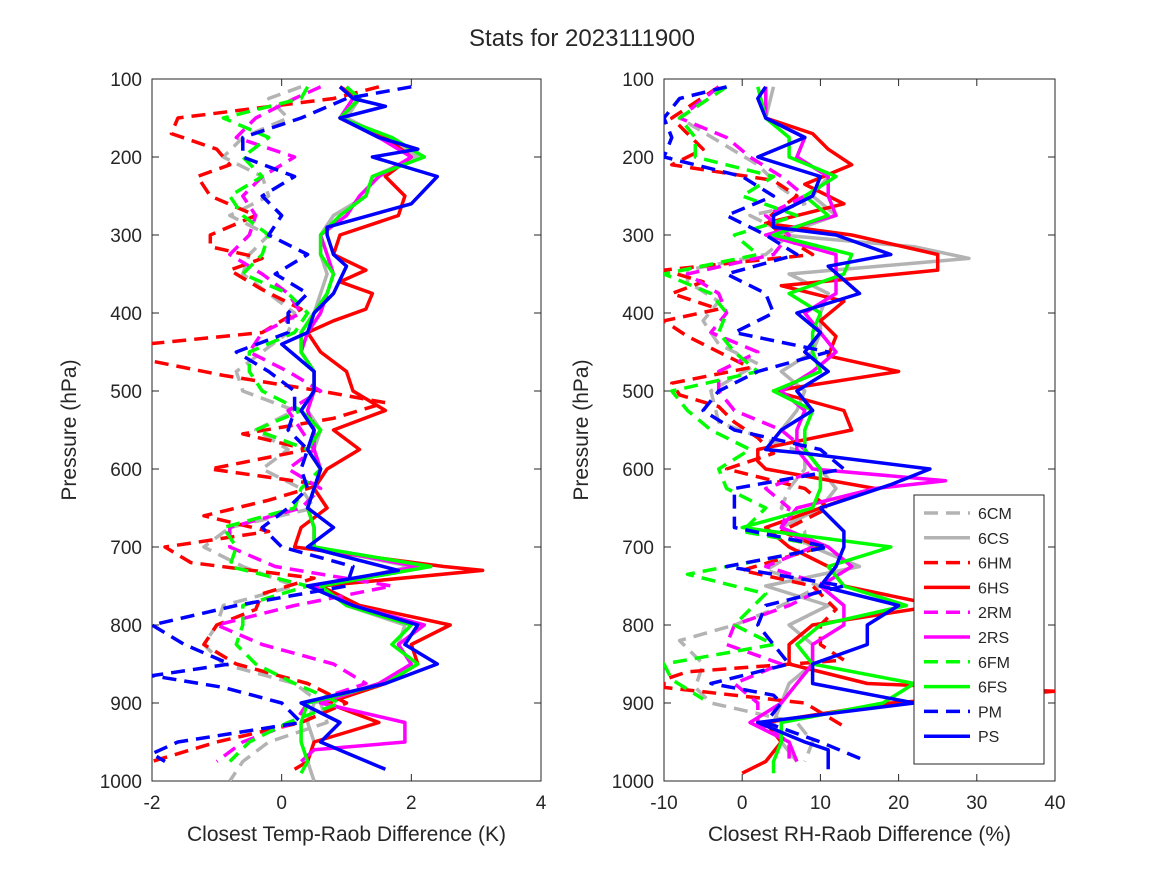 The width and height of the screenshot is (1167, 875). I want to click on legend-label: 6FM, so click(994, 663).